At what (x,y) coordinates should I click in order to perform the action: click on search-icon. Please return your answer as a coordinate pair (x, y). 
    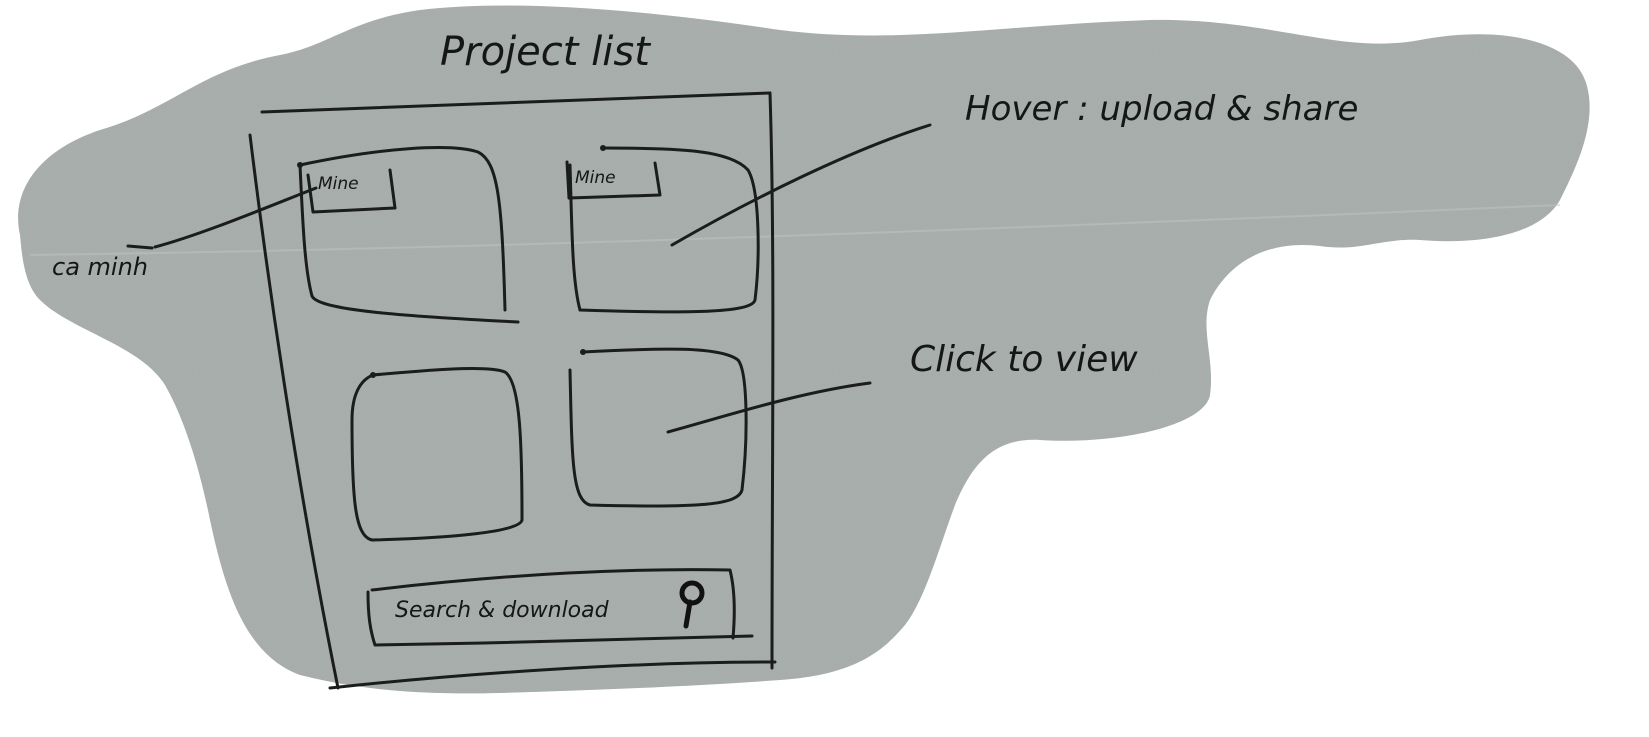
    Looking at the image, I should click on (692, 604).